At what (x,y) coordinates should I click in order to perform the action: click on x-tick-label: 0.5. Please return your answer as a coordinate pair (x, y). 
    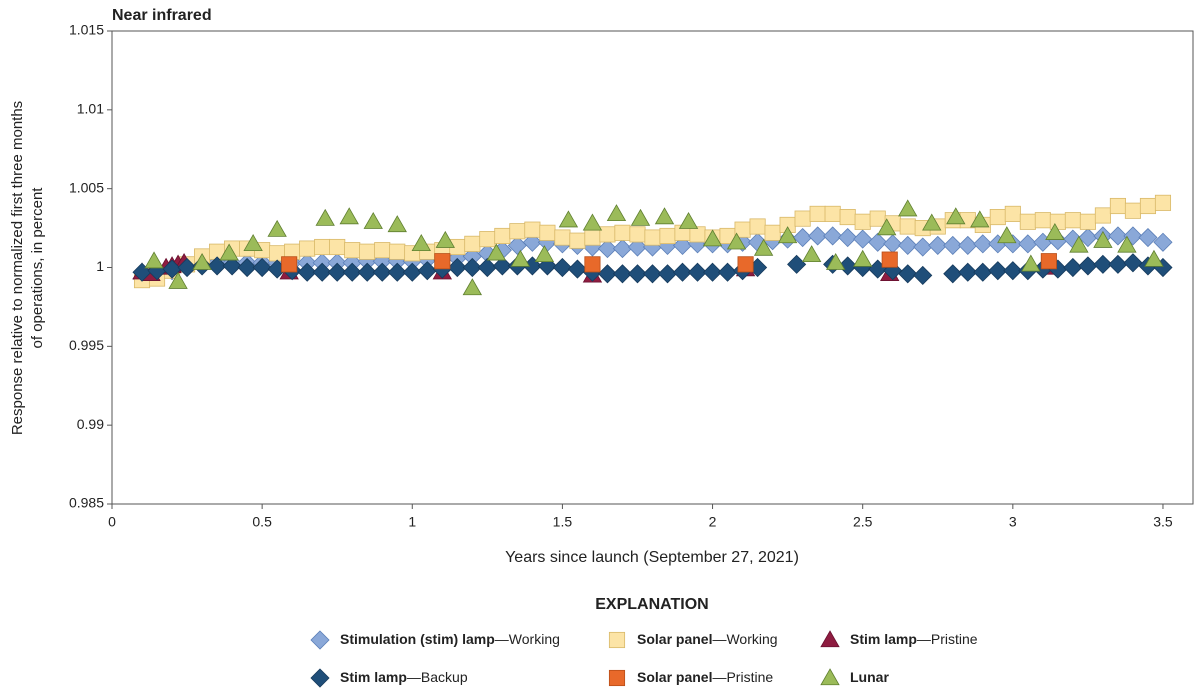
    Looking at the image, I should click on (262, 522).